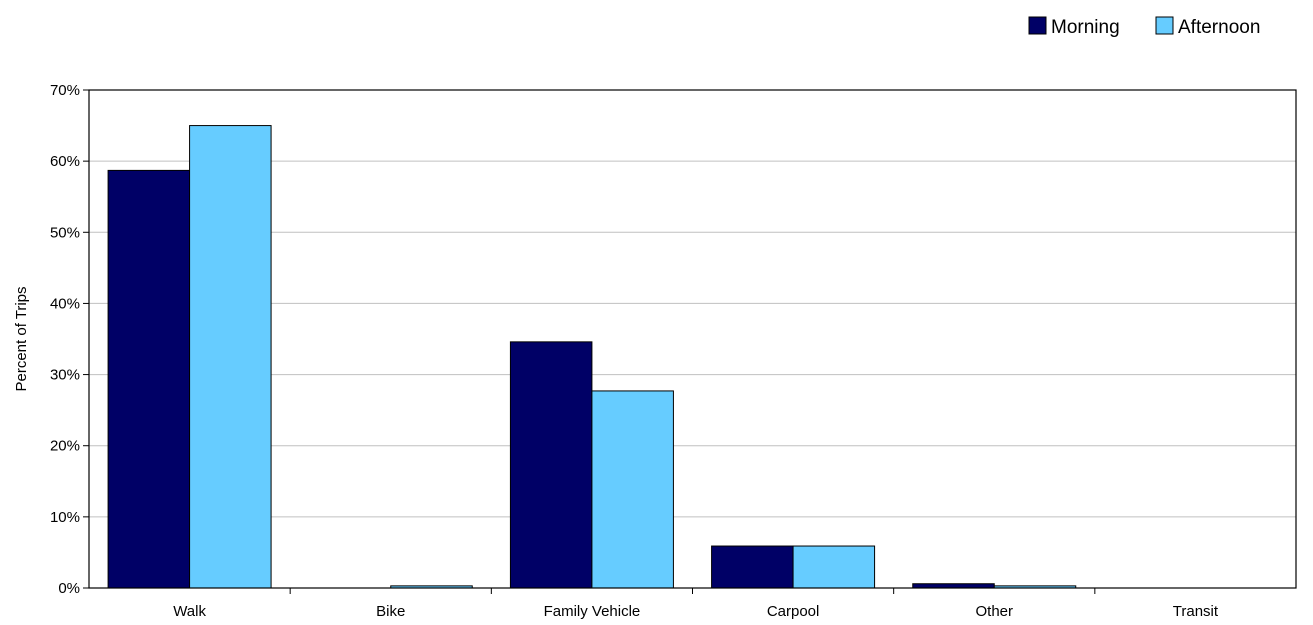 Image resolution: width=1313 pixels, height=625 pixels. I want to click on y-tick-label: 10%, so click(65, 517).